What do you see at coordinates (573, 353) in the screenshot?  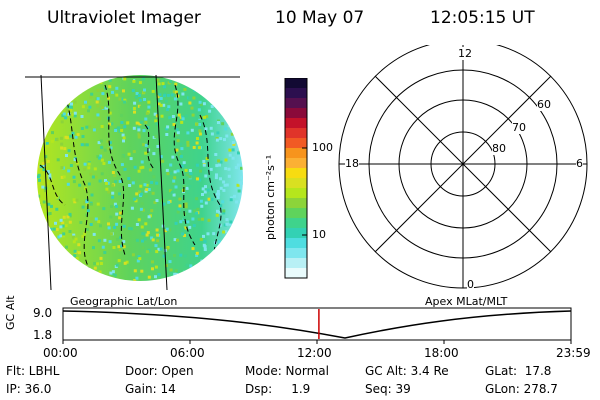 I see `timeline-x-tick-2359: 23:59` at bounding box center [573, 353].